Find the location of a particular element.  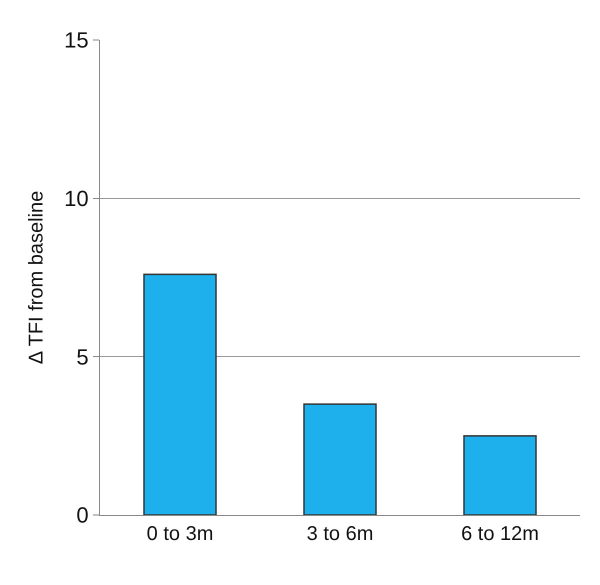

y-tick-label: 15 is located at coordinates (76, 40).